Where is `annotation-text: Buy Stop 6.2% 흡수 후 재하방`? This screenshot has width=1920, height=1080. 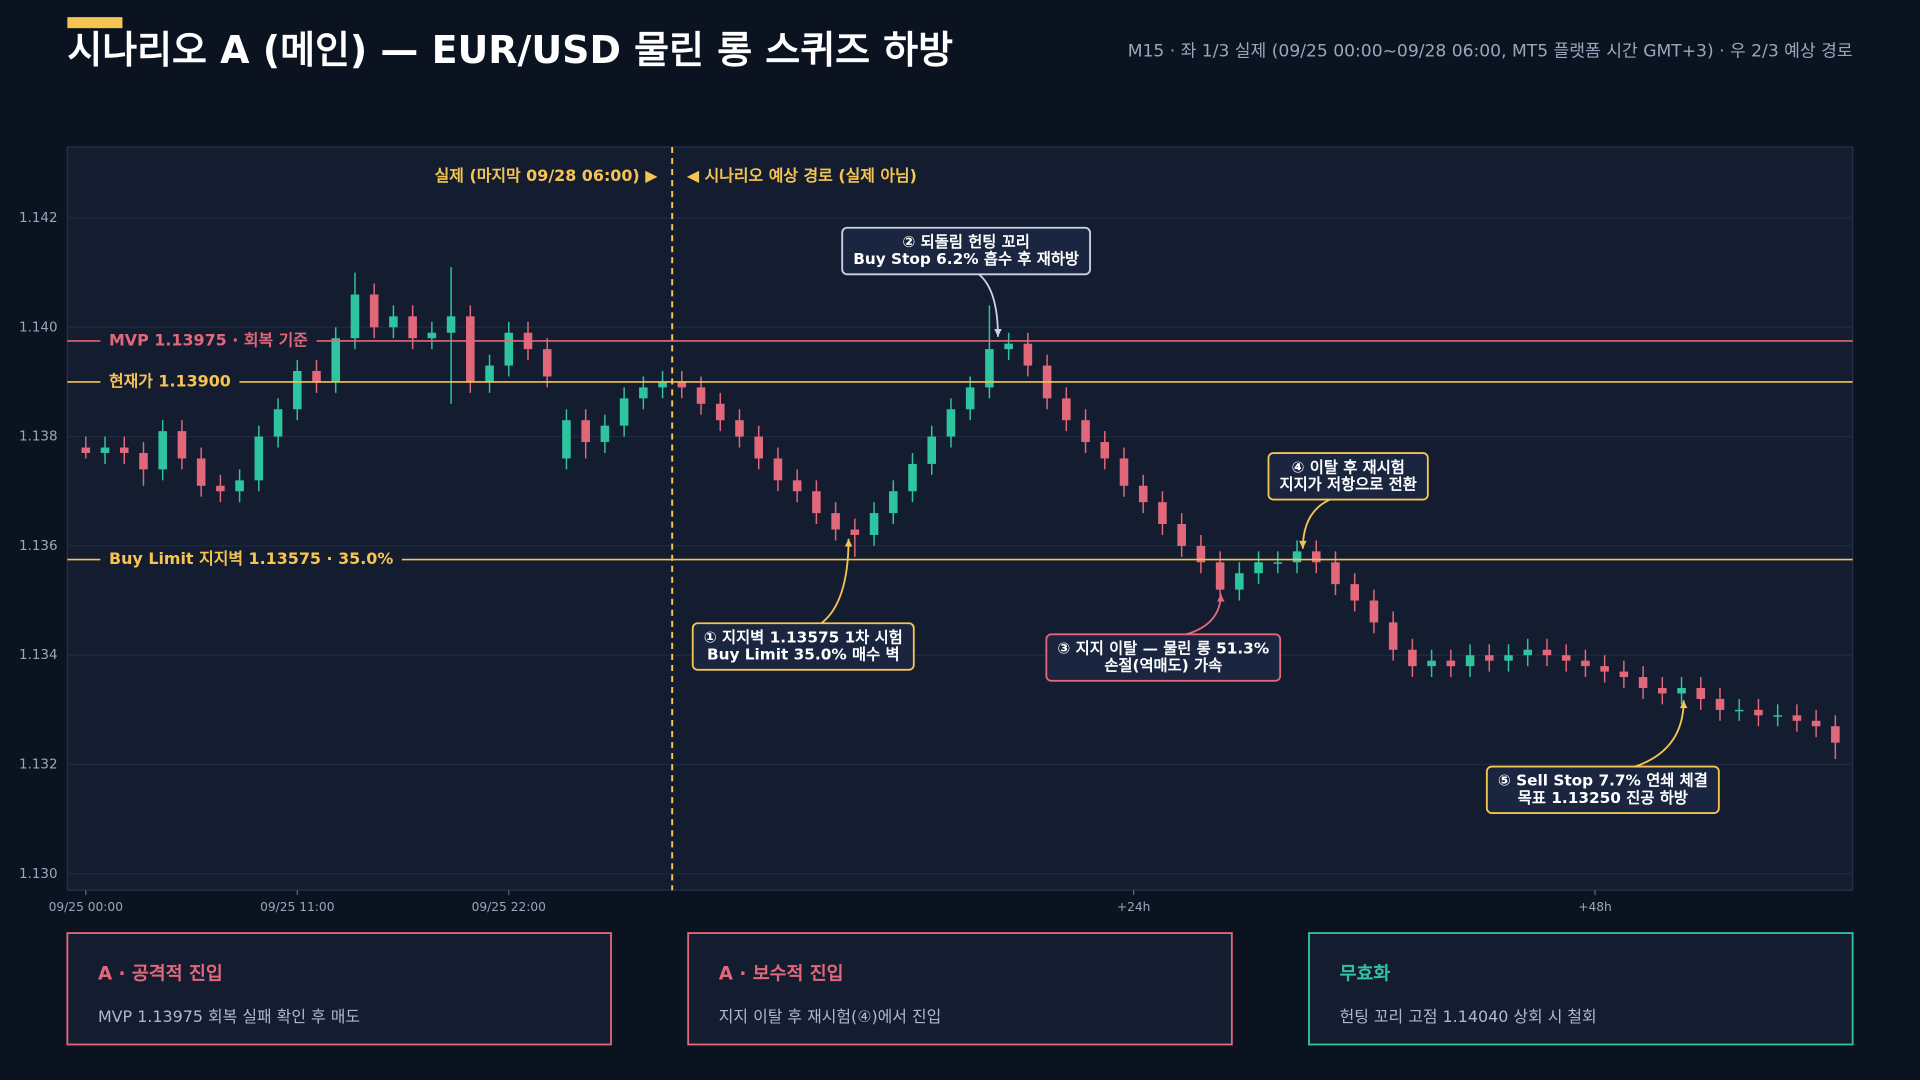
annotation-text: Buy Stop 6.2% 흡수 후 재하방 is located at coordinates (966, 259).